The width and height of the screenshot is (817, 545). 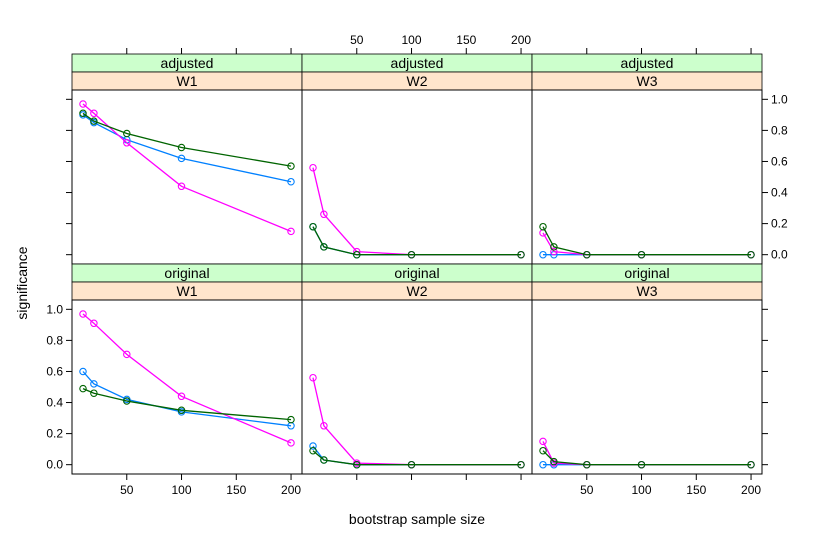 I want to click on panel-adjusted-w1: adjusted W1, so click(x=187, y=159).